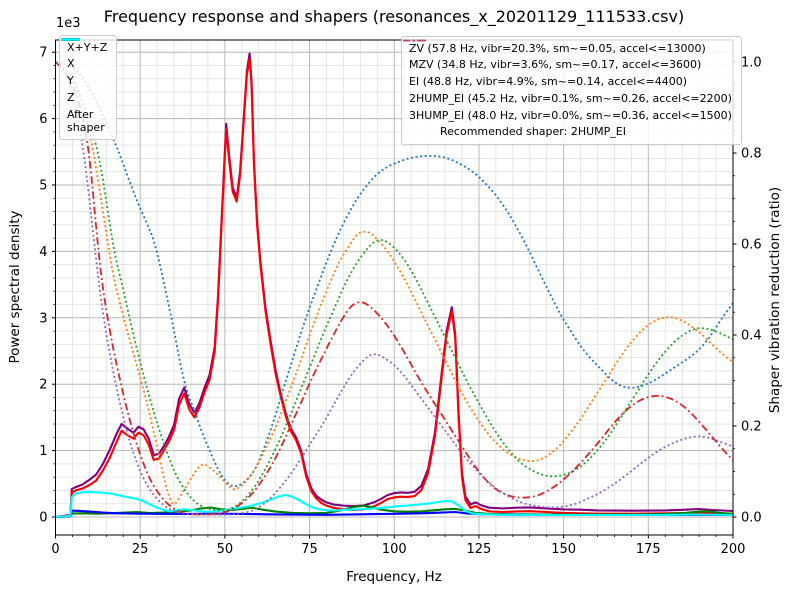 The height and width of the screenshot is (600, 800). I want to click on svg-text: 0.2, so click(751, 427).